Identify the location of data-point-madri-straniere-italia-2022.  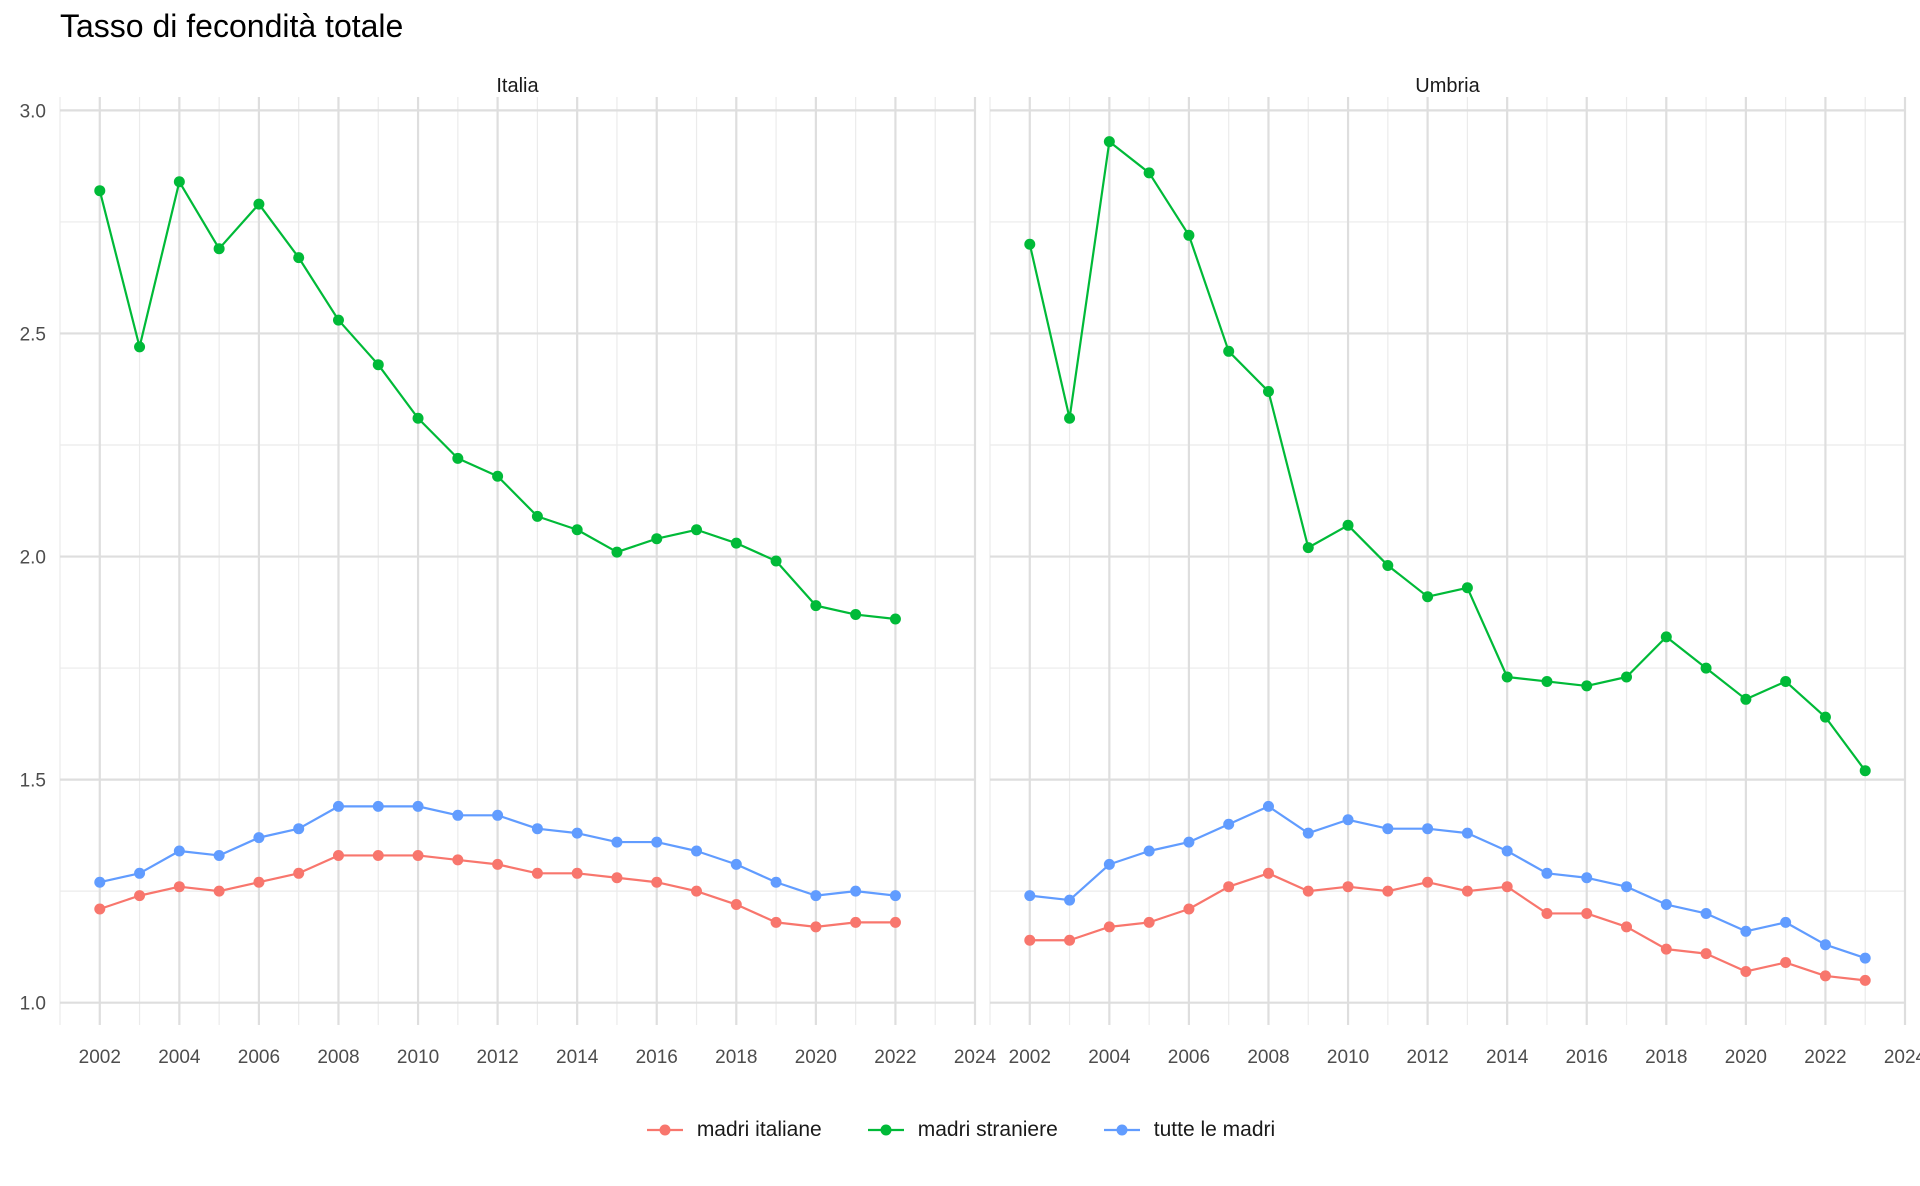
(895, 619).